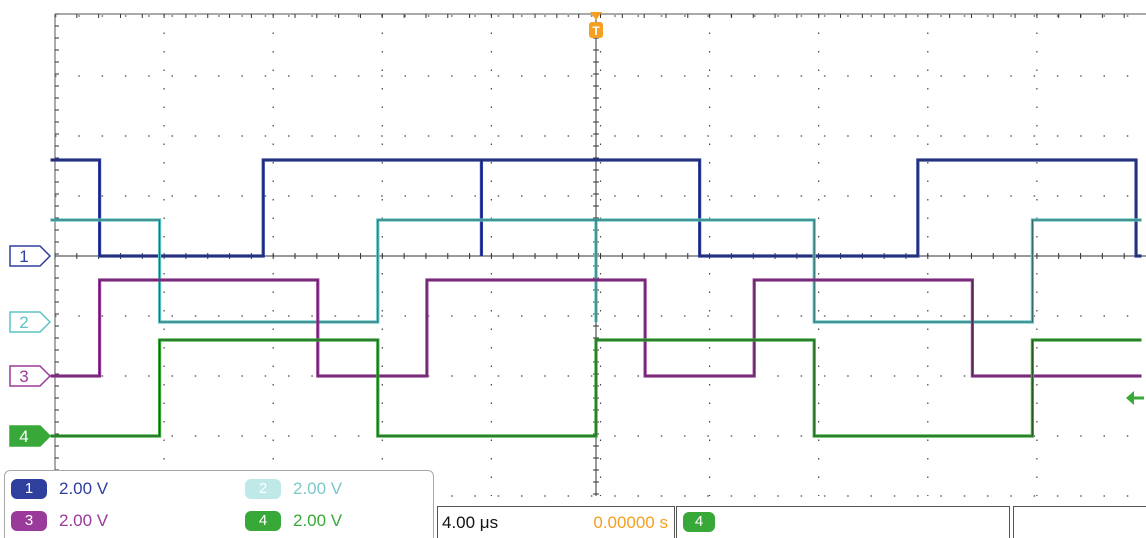 This screenshot has height=538, width=1146. I want to click on ch4-readout: 4 2.00 V, so click(293, 521).